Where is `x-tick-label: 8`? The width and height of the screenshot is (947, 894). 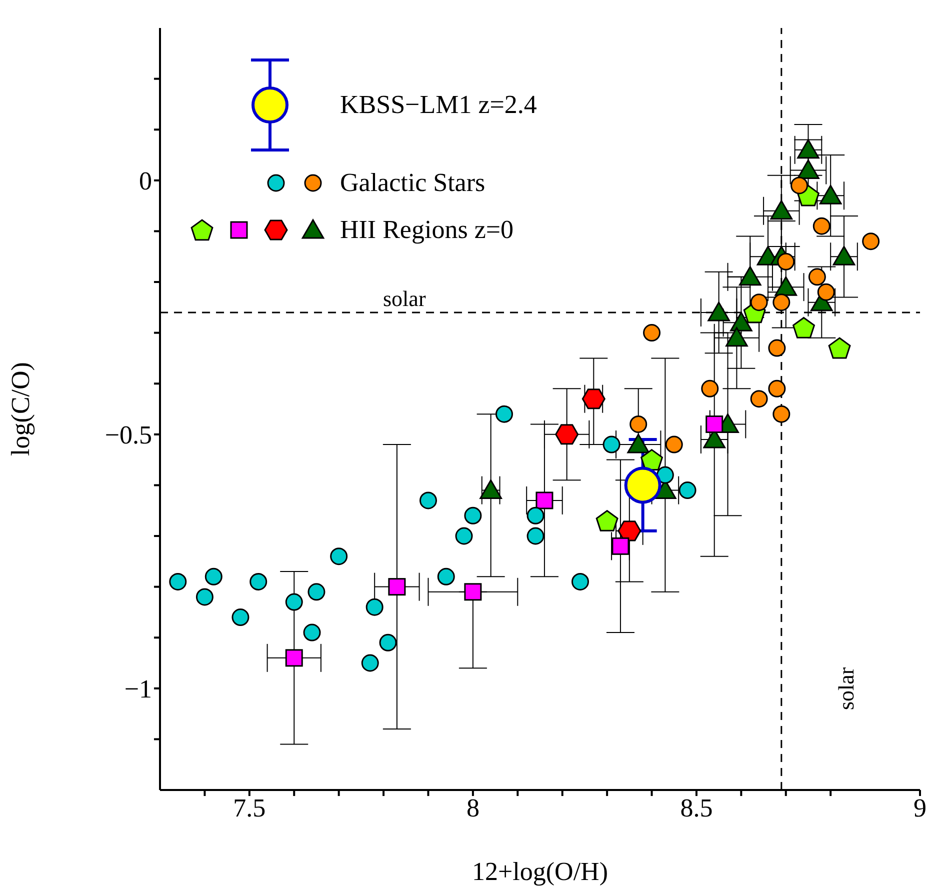
x-tick-label: 8 is located at coordinates (473, 807).